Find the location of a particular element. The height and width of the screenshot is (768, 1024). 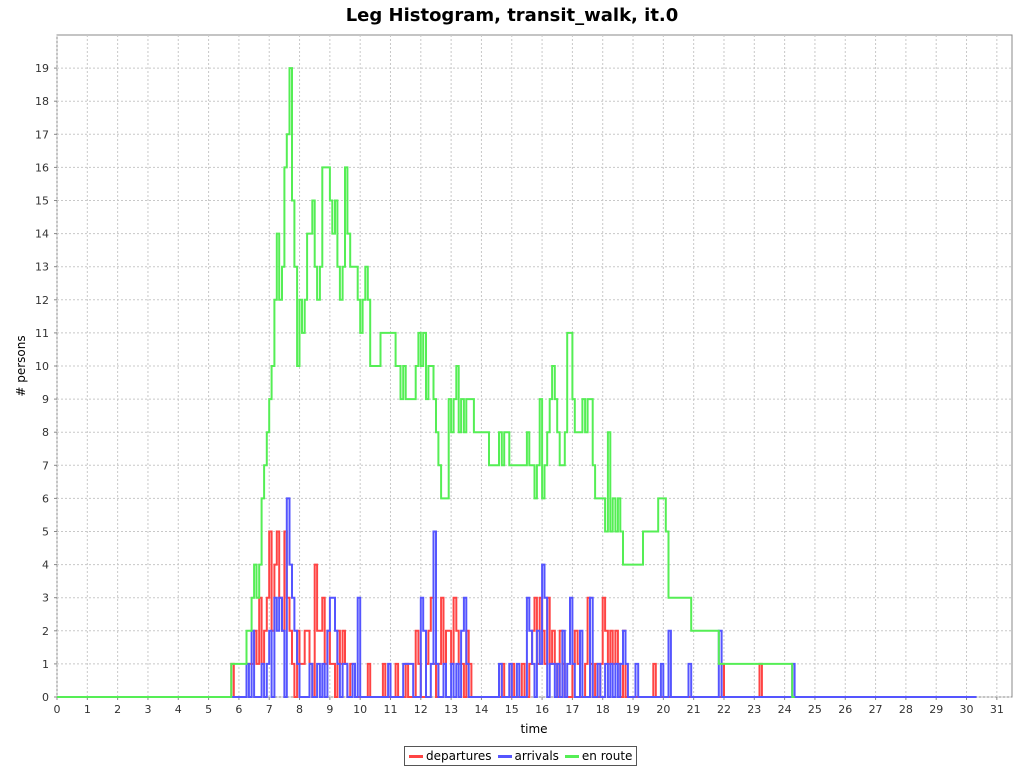

y-tick-label: 0 is located at coordinates (45, 697).